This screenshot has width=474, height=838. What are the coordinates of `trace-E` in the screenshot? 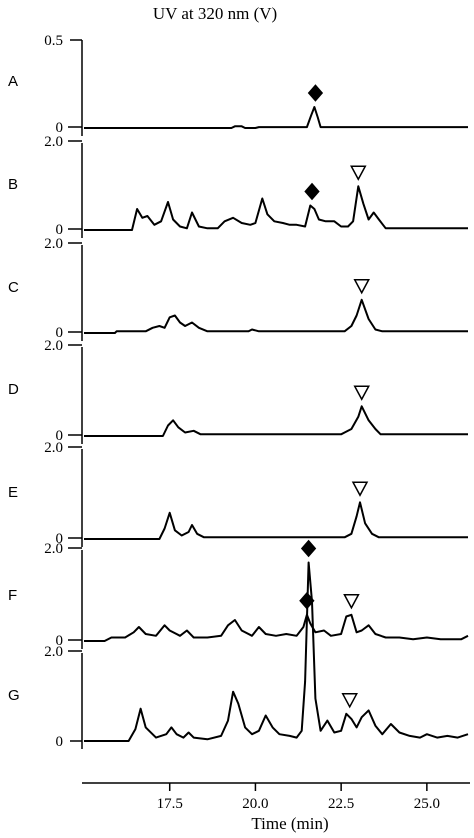 It's located at (276, 520).